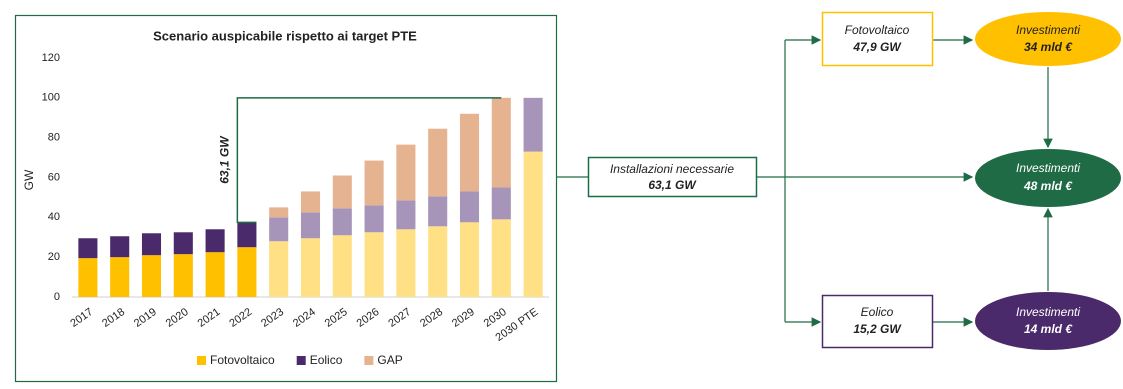 Image resolution: width=1123 pixels, height=389 pixels. I want to click on legend-label: Eolico, so click(326, 360).